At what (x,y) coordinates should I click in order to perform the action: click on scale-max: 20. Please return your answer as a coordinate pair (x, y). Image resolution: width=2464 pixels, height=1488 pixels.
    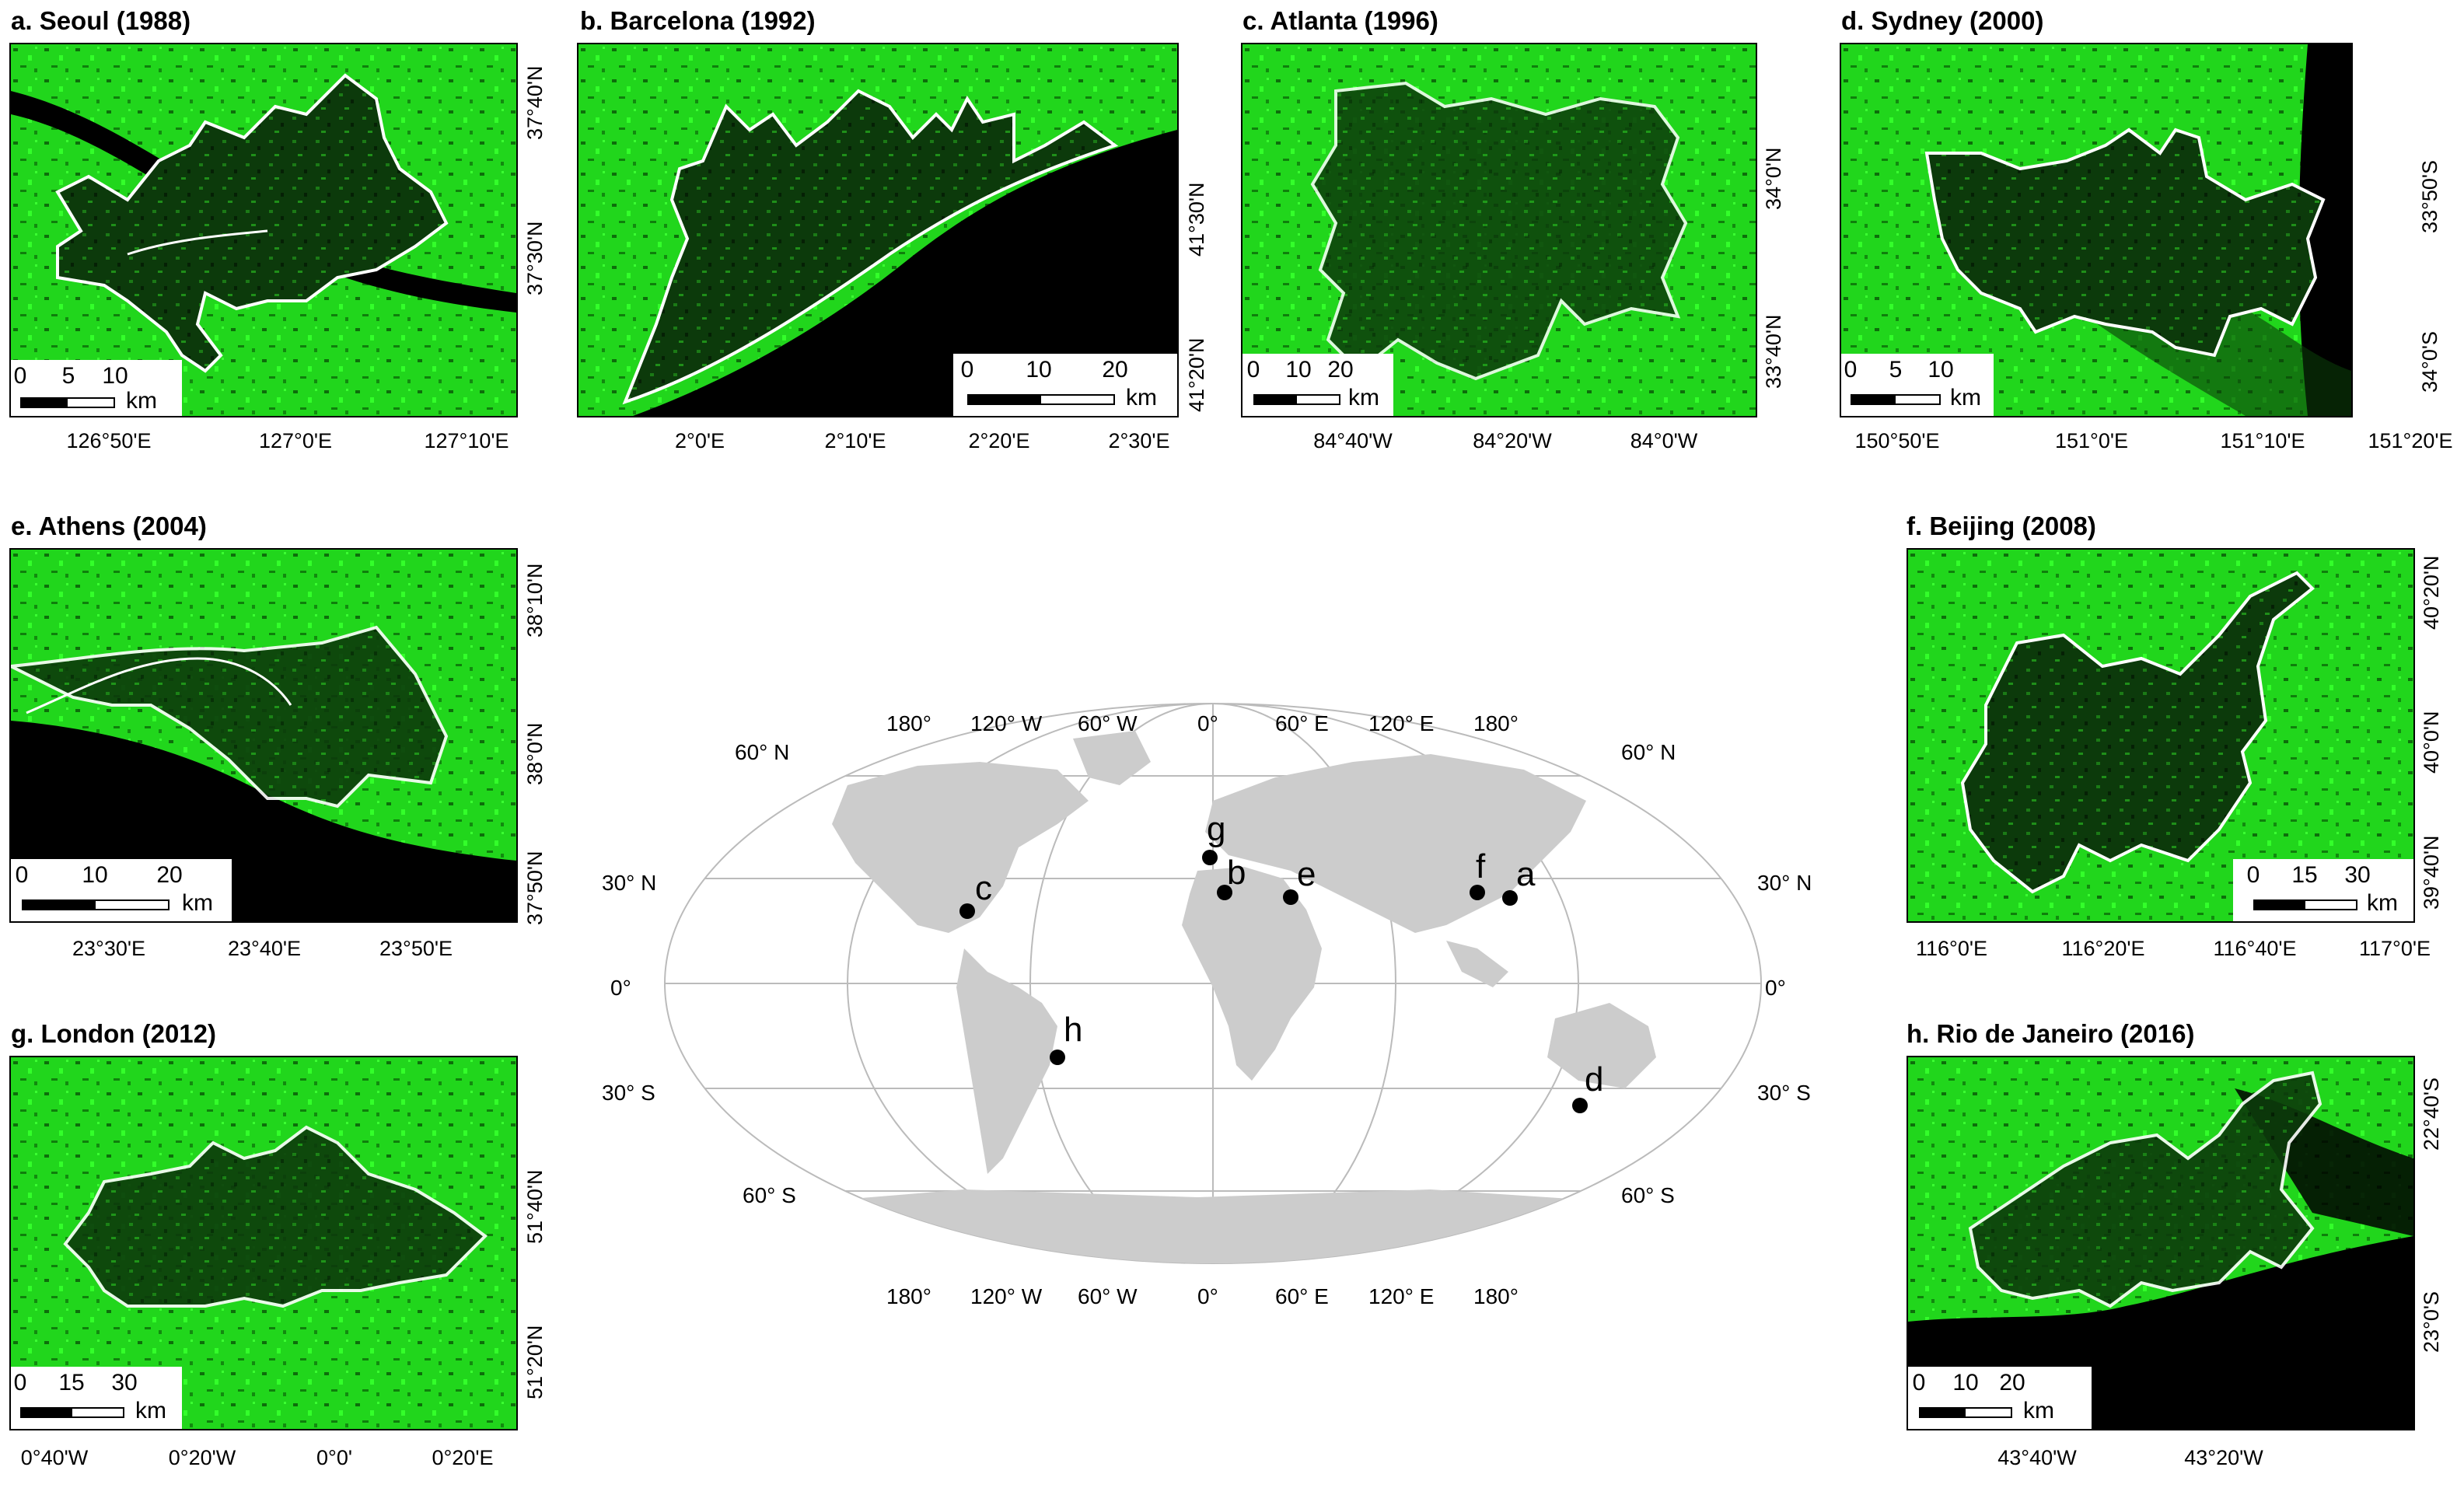
    Looking at the image, I should click on (1115, 369).